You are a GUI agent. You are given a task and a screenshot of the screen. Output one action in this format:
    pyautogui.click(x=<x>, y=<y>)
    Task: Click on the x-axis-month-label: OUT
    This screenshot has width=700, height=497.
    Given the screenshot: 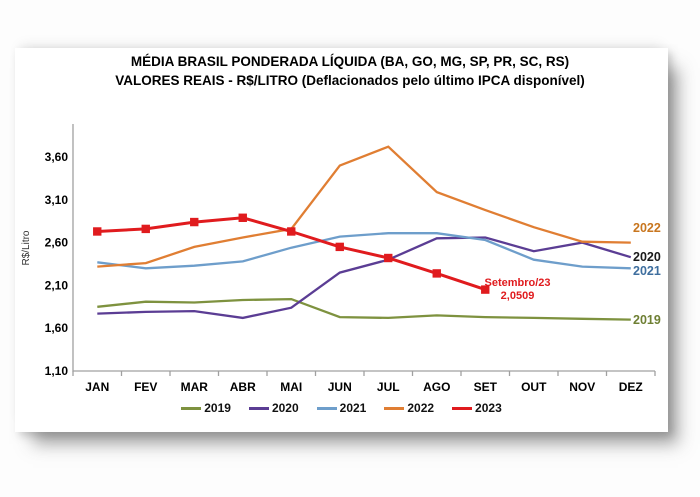 What is the action you would take?
    pyautogui.click(x=534, y=387)
    